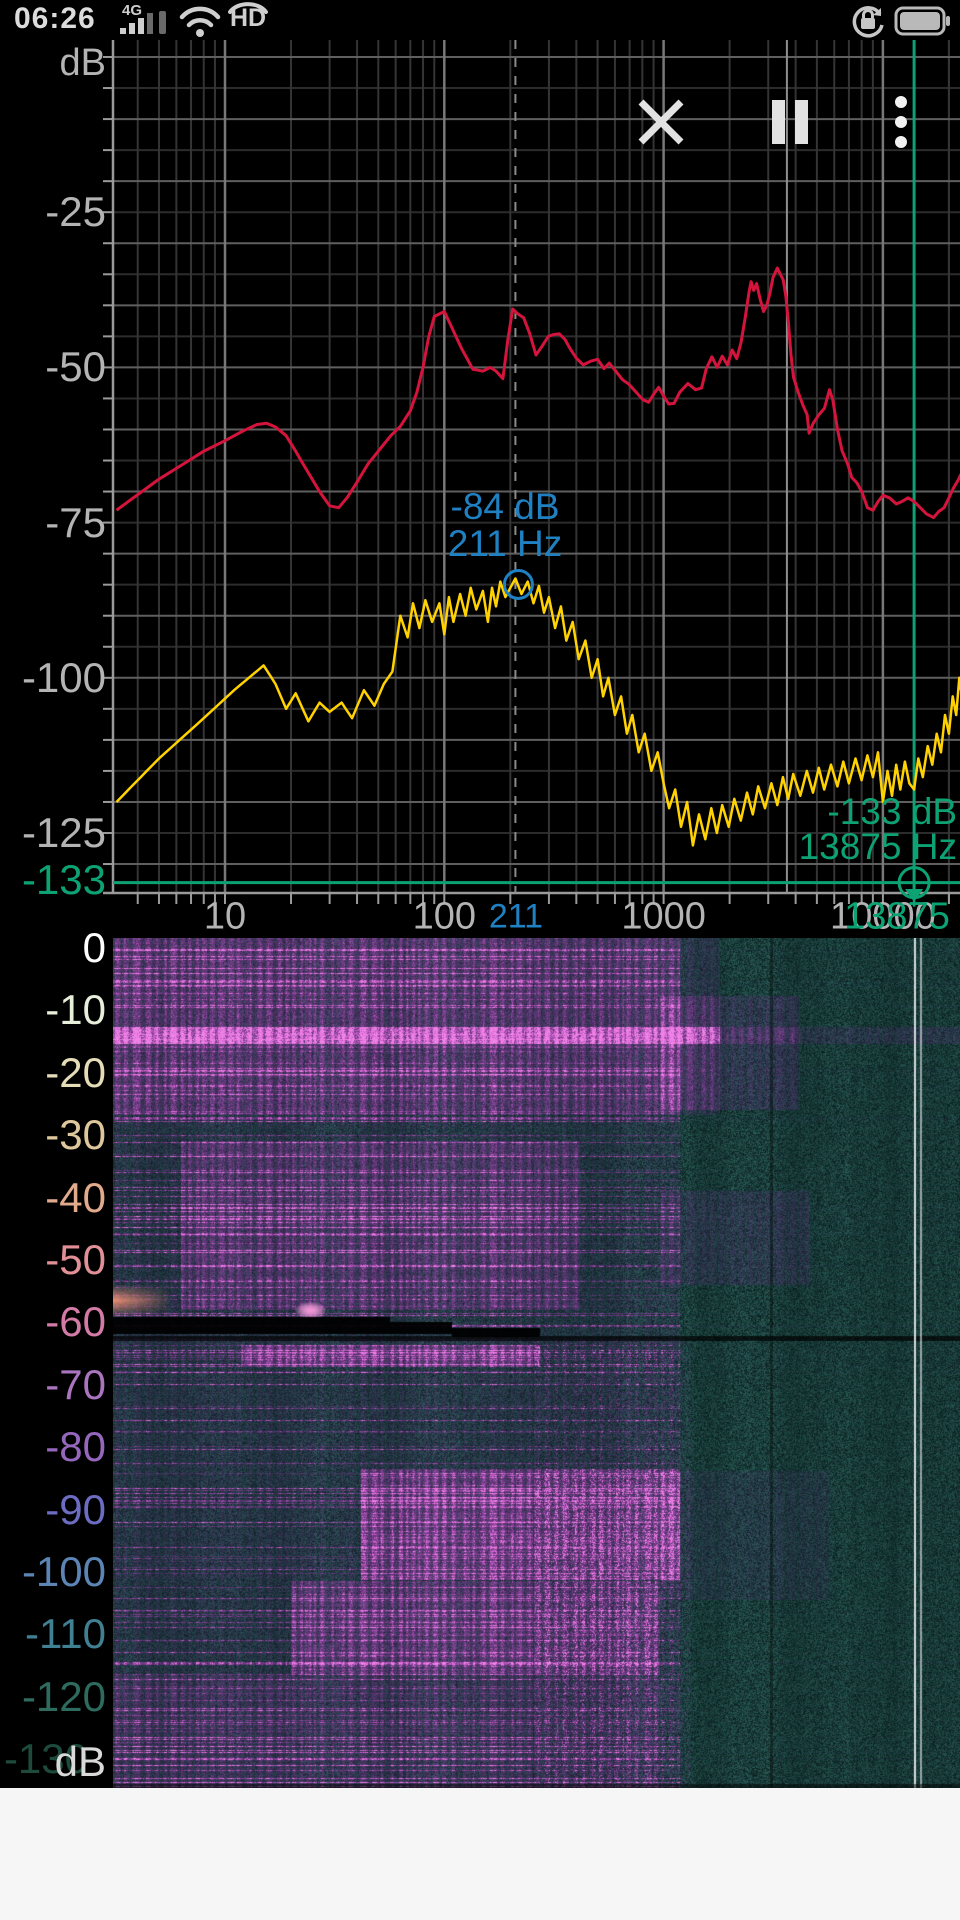  What do you see at coordinates (877, 846) in the screenshot?
I see `green-cursor-freq-readout: 13875 Hz` at bounding box center [877, 846].